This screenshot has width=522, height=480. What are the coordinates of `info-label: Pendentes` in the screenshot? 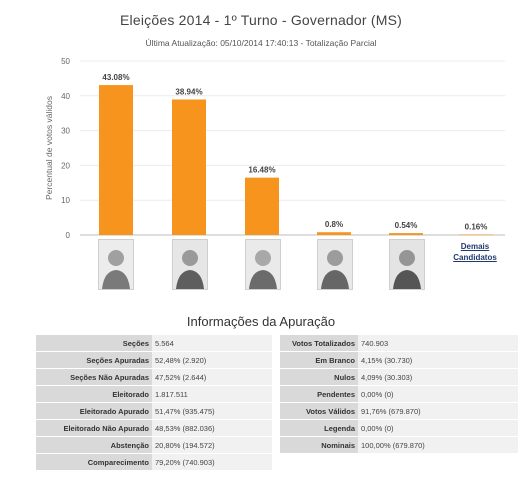 It's located at (319, 394).